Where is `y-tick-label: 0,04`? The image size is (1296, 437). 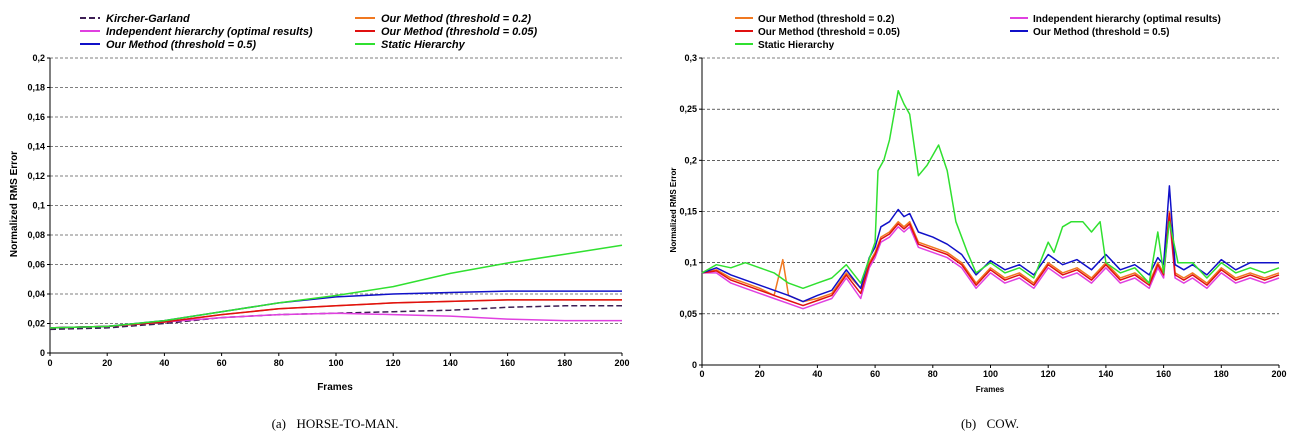 y-tick-label: 0,04 is located at coordinates (36, 294).